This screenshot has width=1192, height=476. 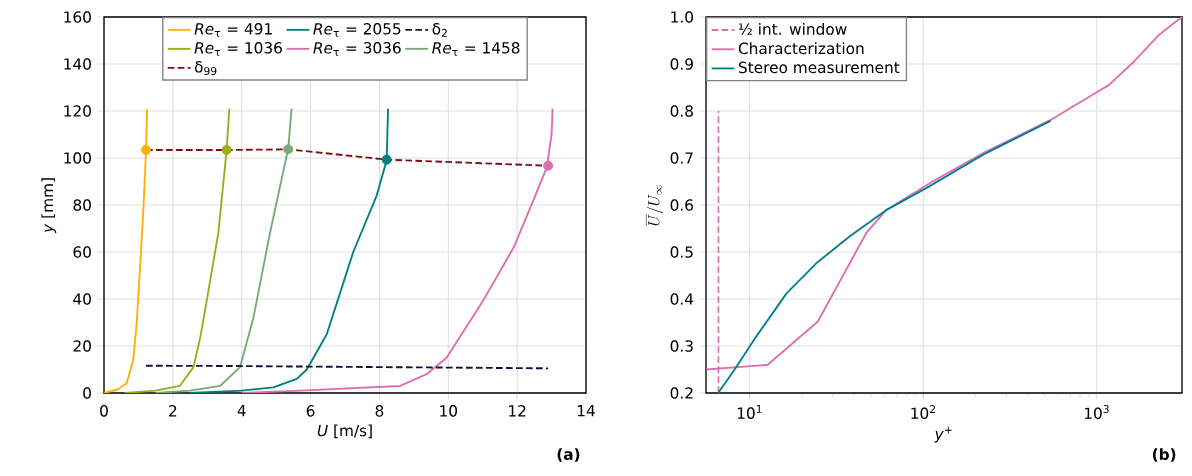 I want to click on x-tick-label: 6, so click(x=310, y=411).